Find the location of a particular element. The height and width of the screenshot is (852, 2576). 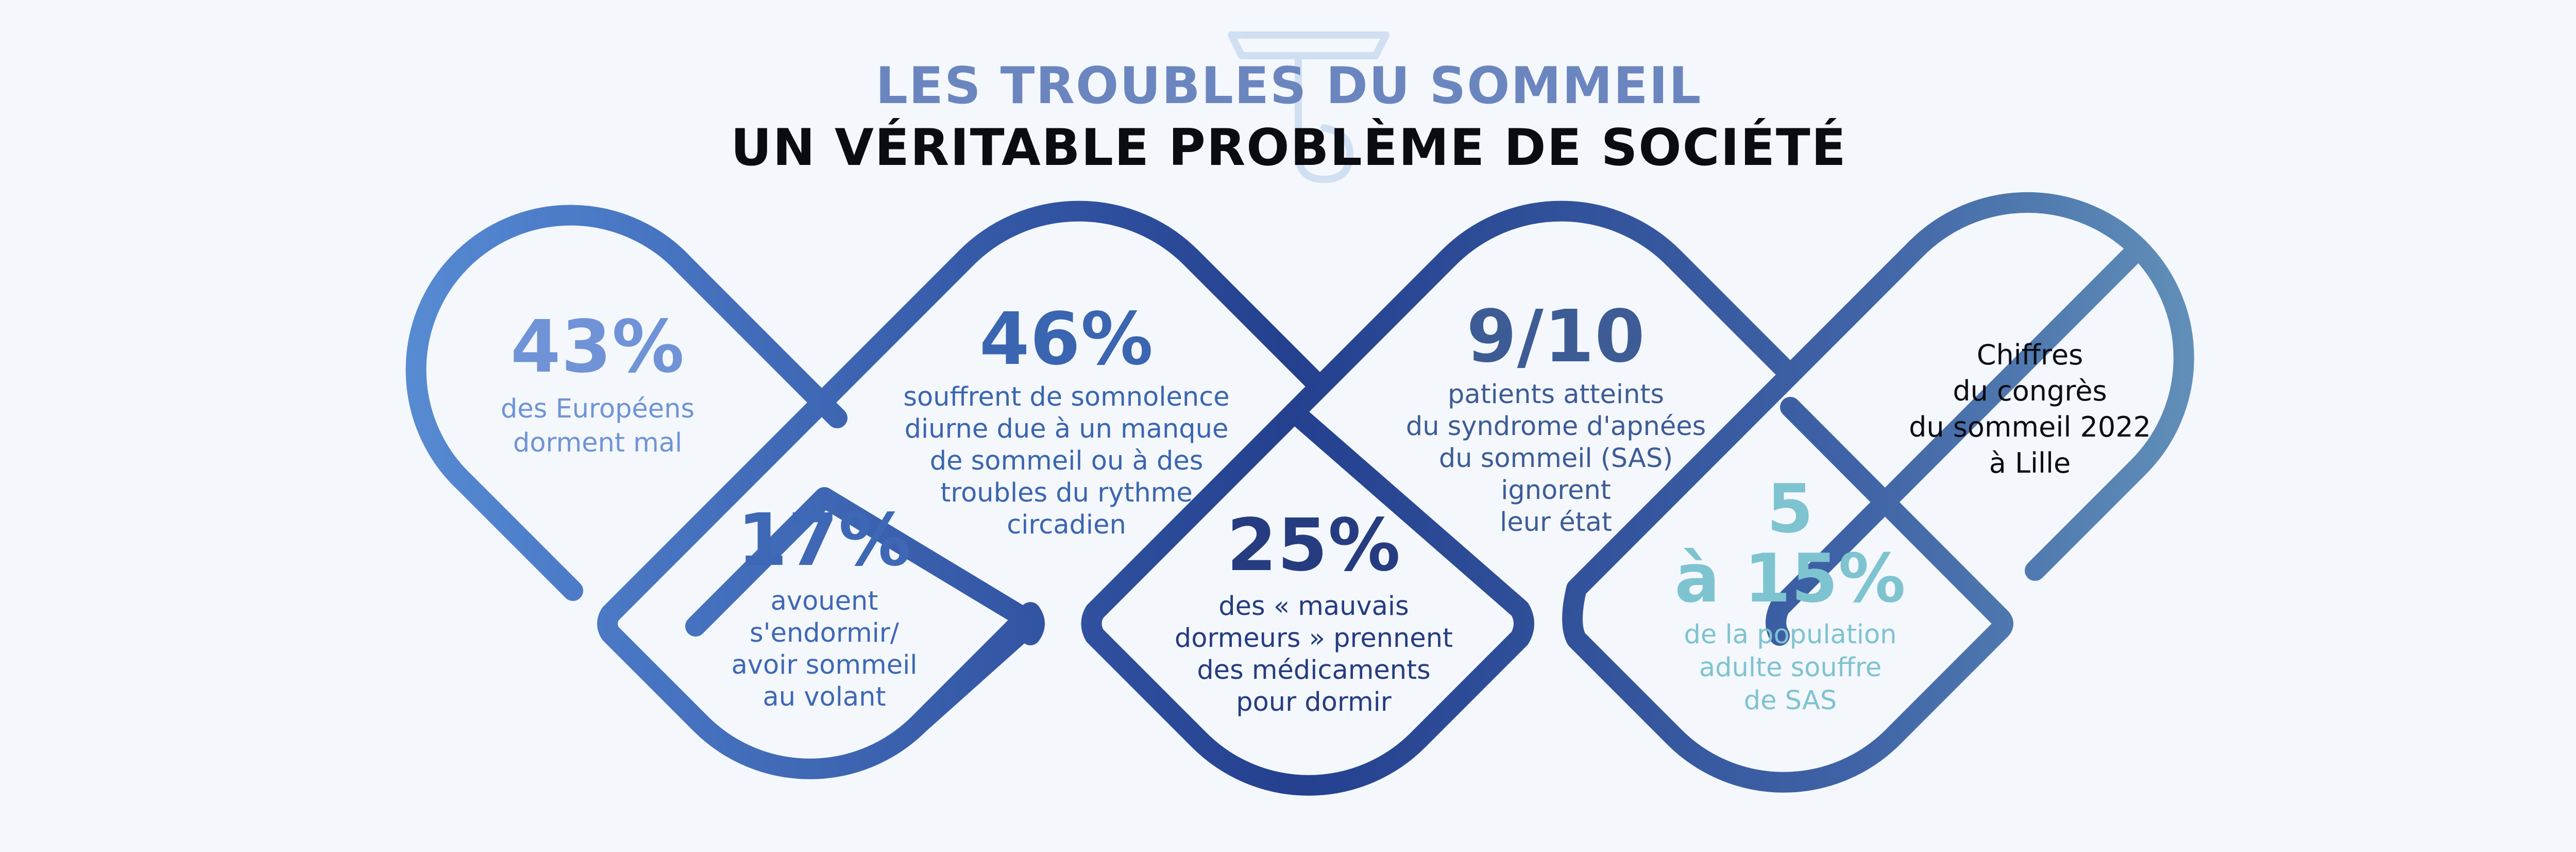

stat-description: de la population adulte souffre de SAS is located at coordinates (1790, 668).